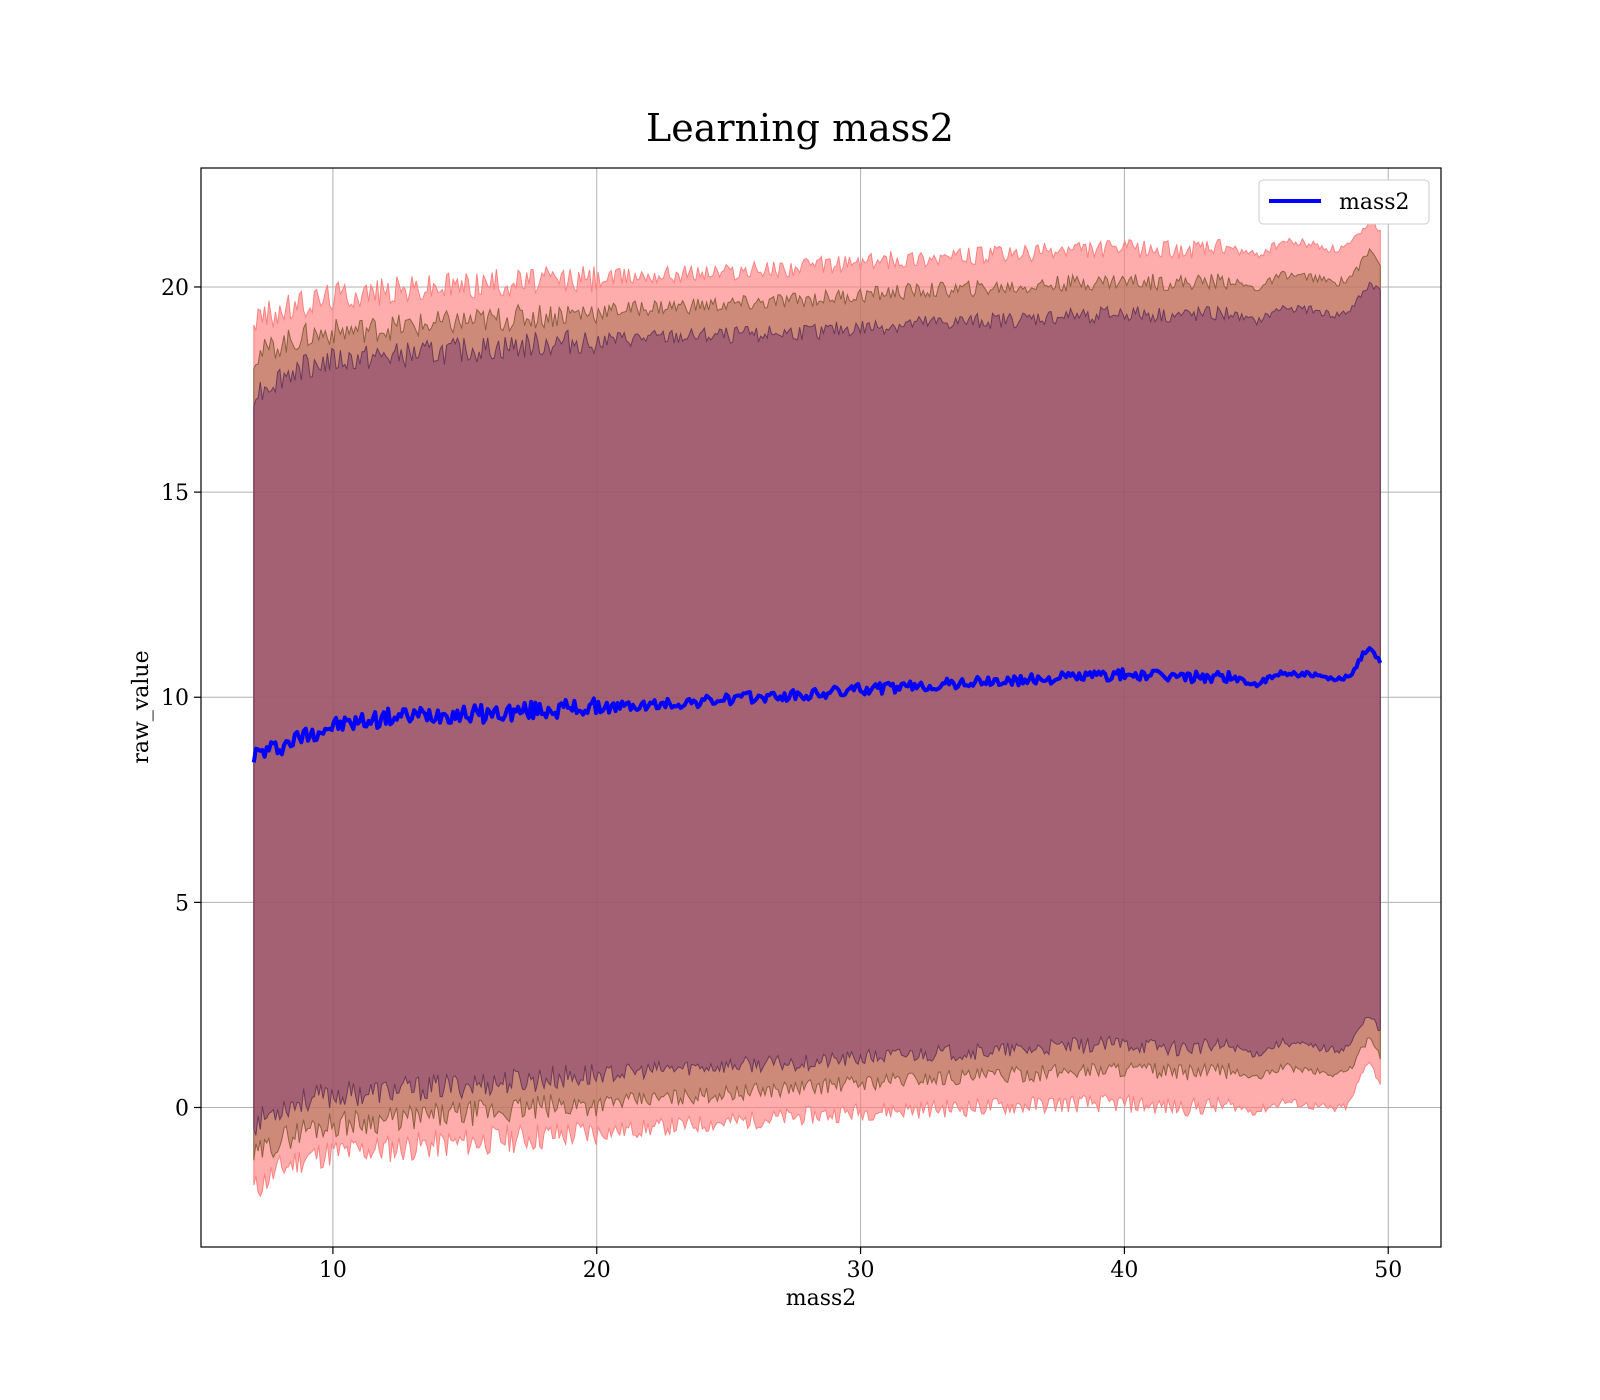  Describe the element at coordinates (800, 128) in the screenshot. I see `chart-title: Learning mass2` at that location.